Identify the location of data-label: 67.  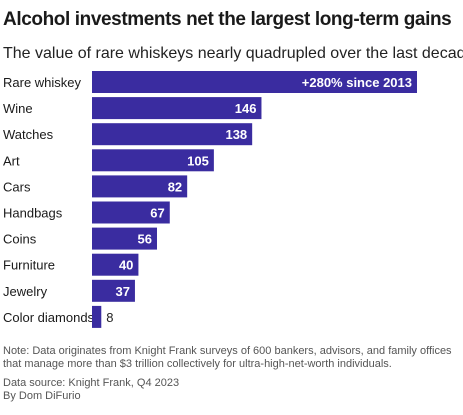
(157, 213).